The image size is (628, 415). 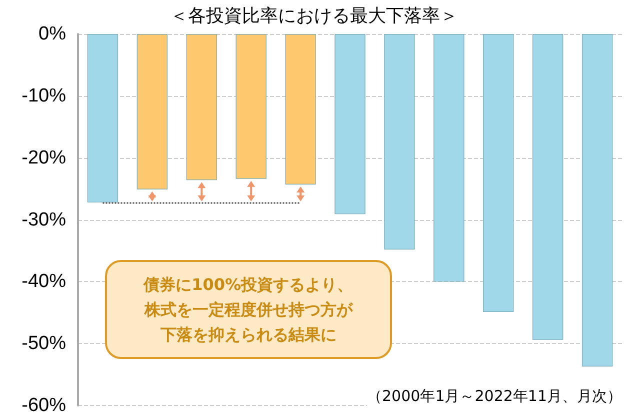 I want to click on callout-box: 債券に100%投資するより、 株式を一定程度併せ持つ方が 下落を抑えられる結果に, so click(x=248, y=310).